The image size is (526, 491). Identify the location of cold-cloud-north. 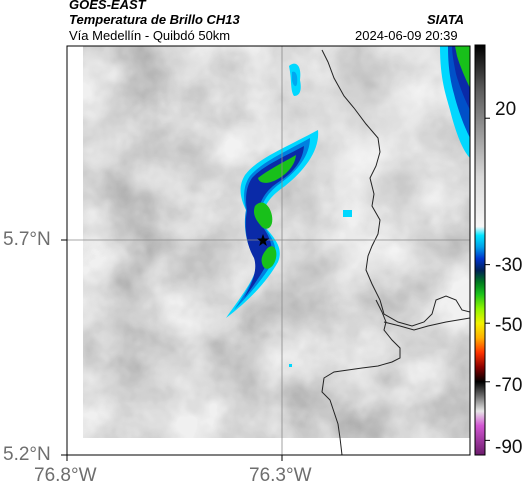
(295, 79).